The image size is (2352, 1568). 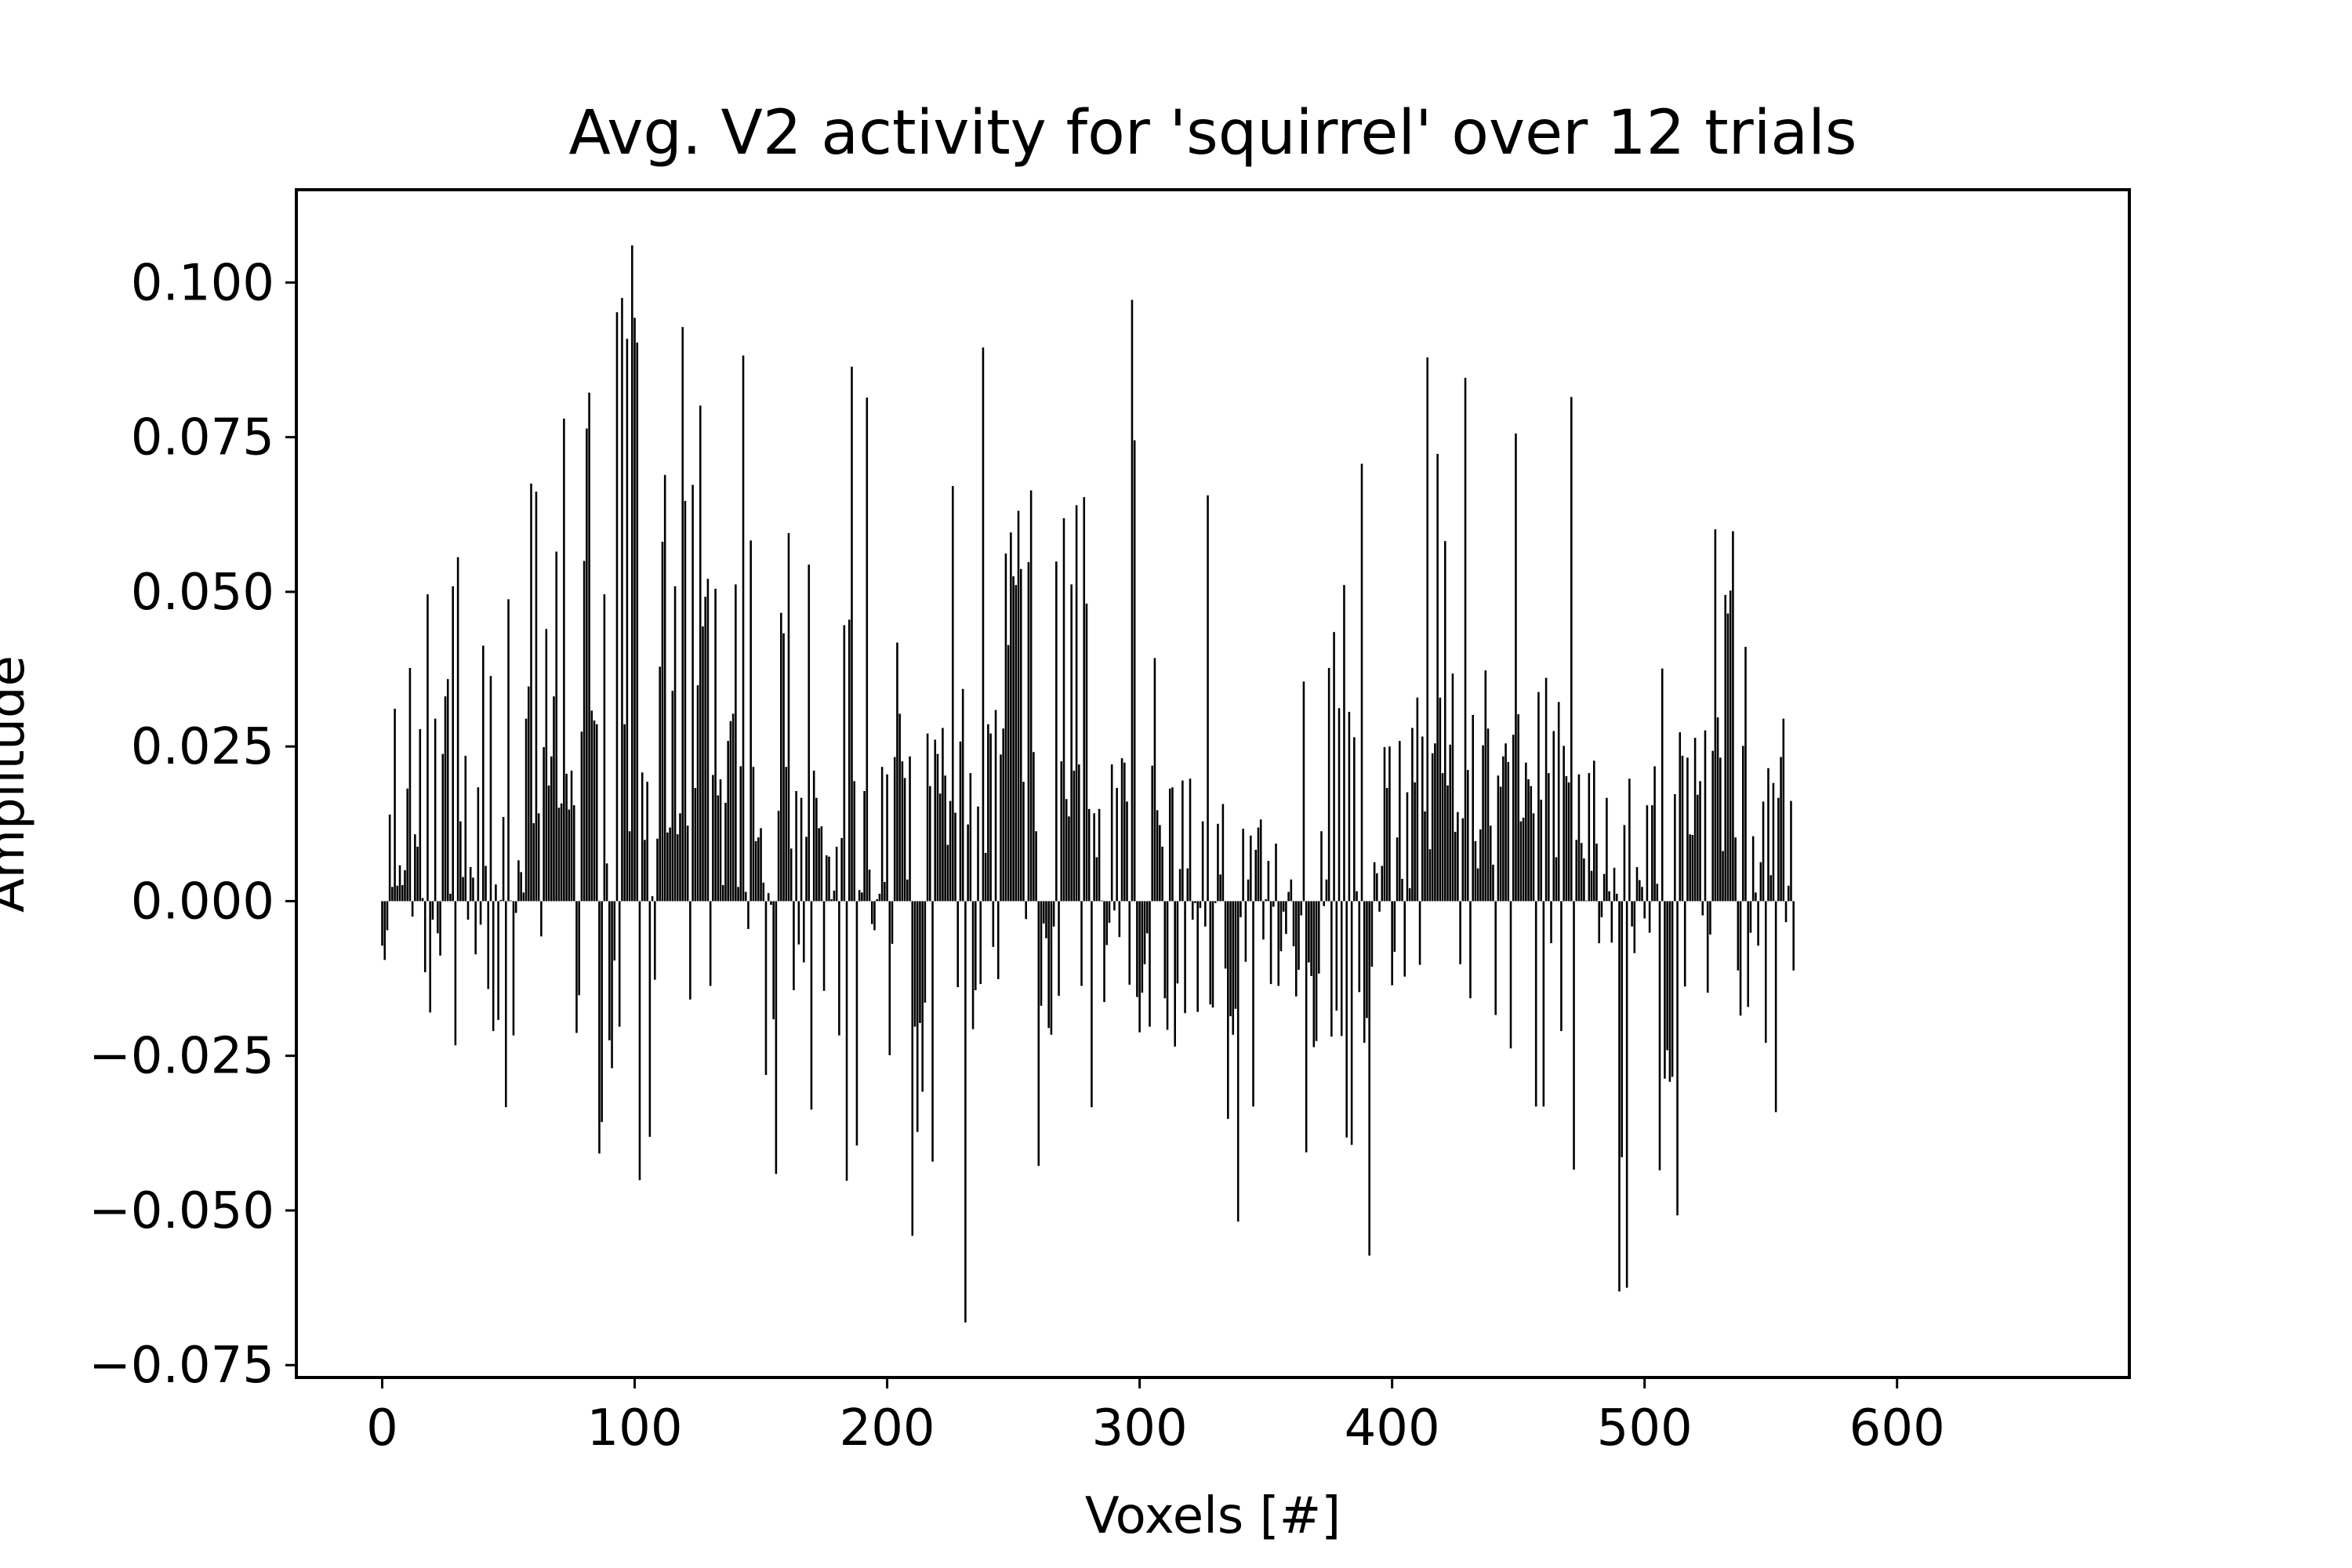 I want to click on y-tick-label: −0.075, so click(x=181, y=1366).